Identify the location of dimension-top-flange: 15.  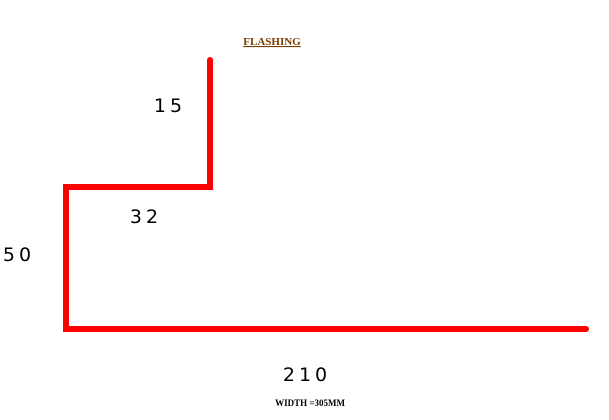
(170, 106).